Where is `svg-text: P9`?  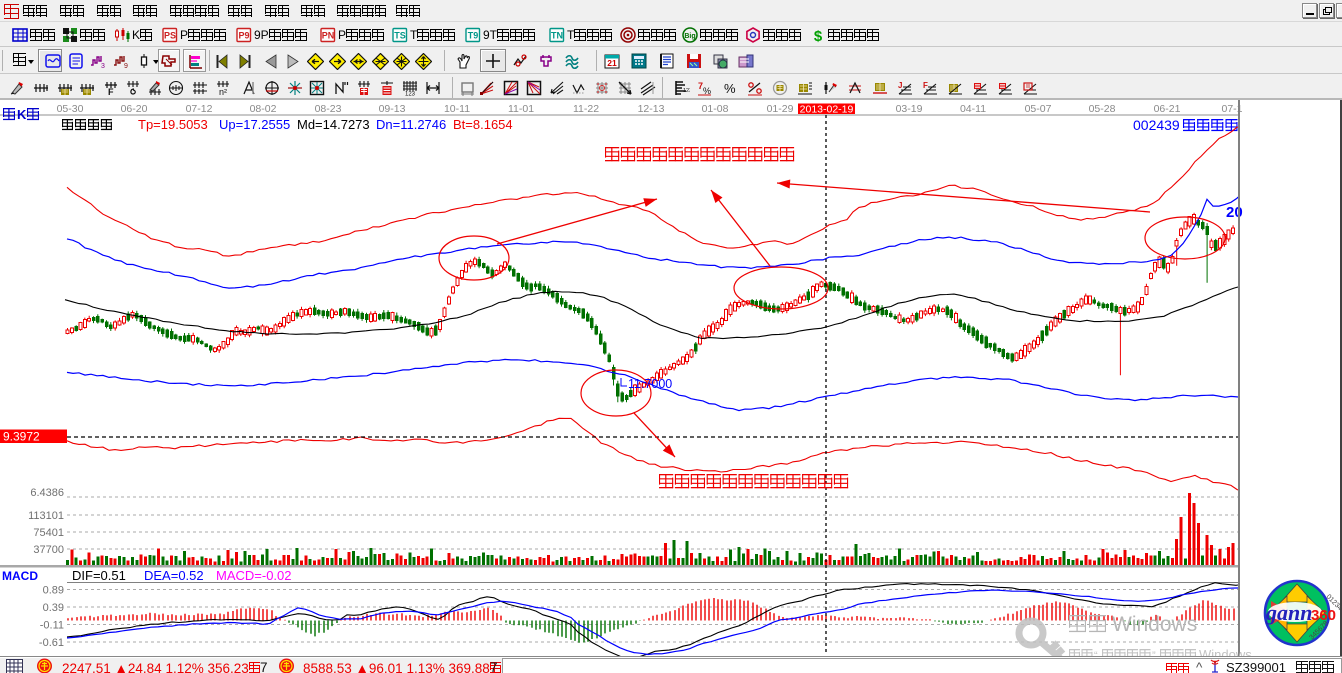 svg-text: P9 is located at coordinates (243, 36).